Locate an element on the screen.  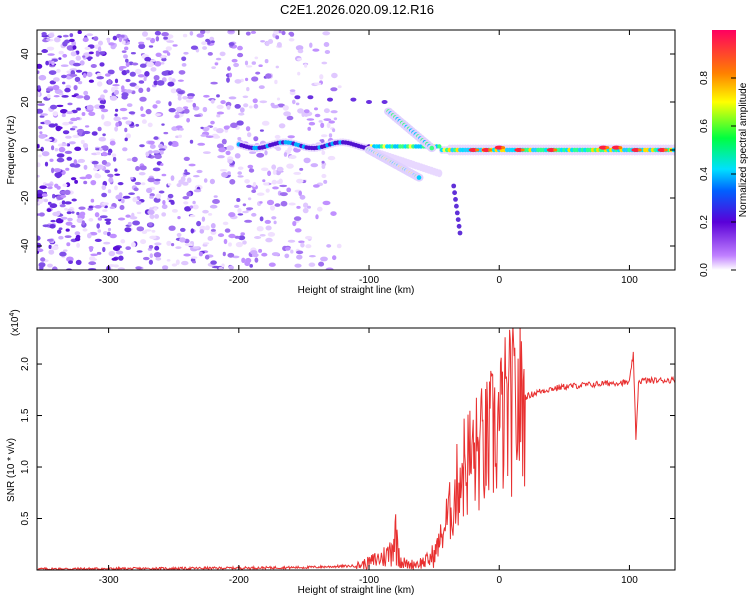
colorbar-tick-label: 0.6 is located at coordinates (704, 126).